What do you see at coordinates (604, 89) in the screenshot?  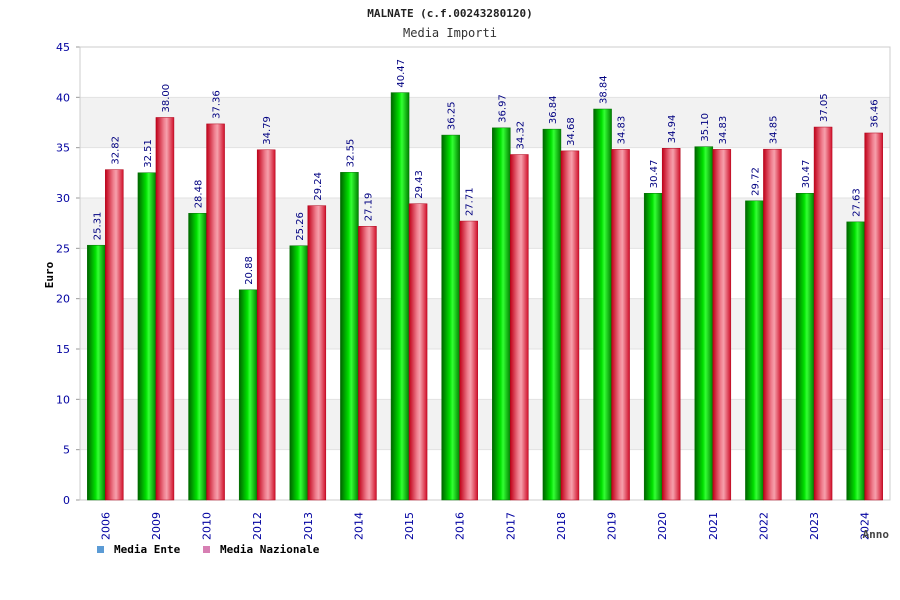 I see `data-label: 38.84` at bounding box center [604, 89].